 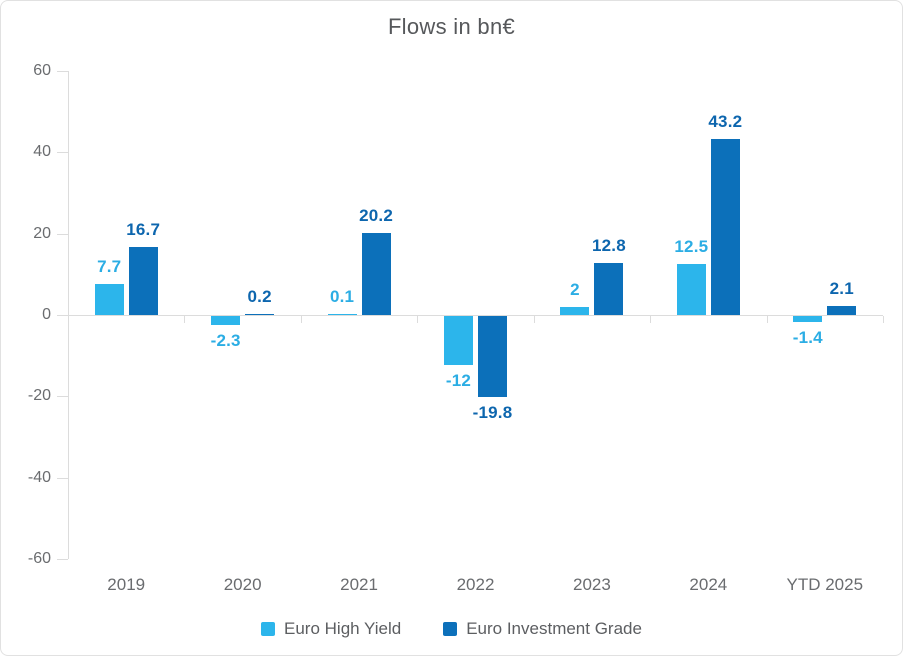 What do you see at coordinates (492, 412) in the screenshot?
I see `value-label-euro-investment-grade-2022: -19.8` at bounding box center [492, 412].